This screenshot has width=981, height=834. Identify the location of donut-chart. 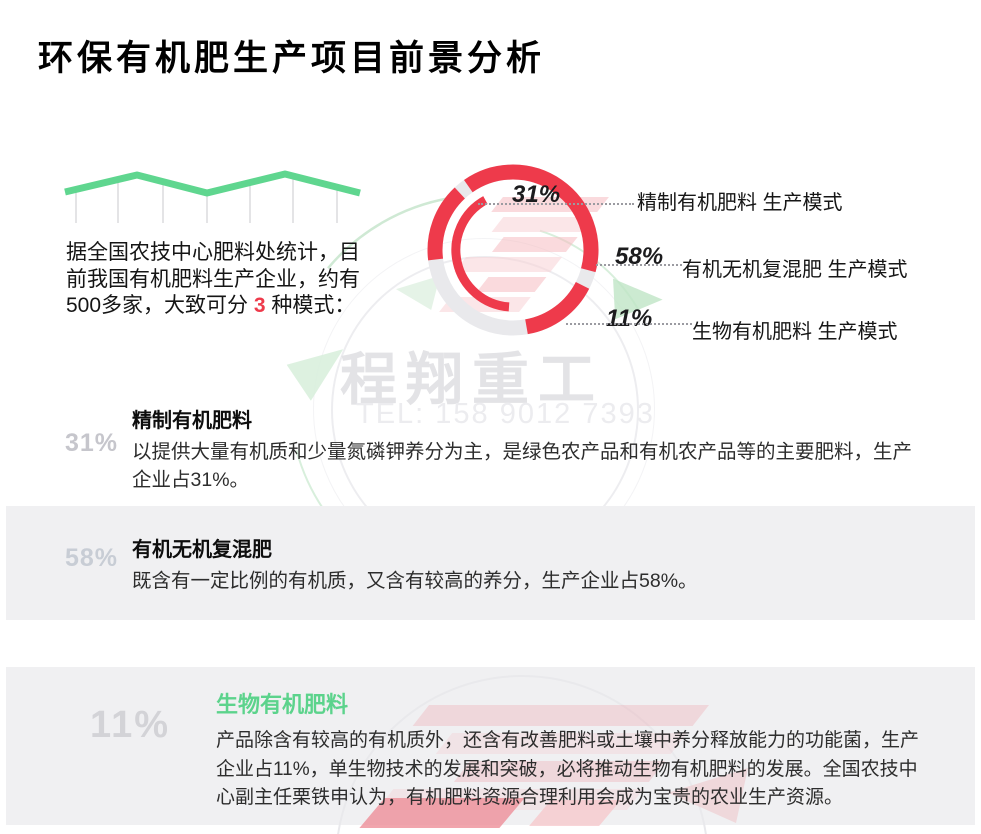
(513, 250).